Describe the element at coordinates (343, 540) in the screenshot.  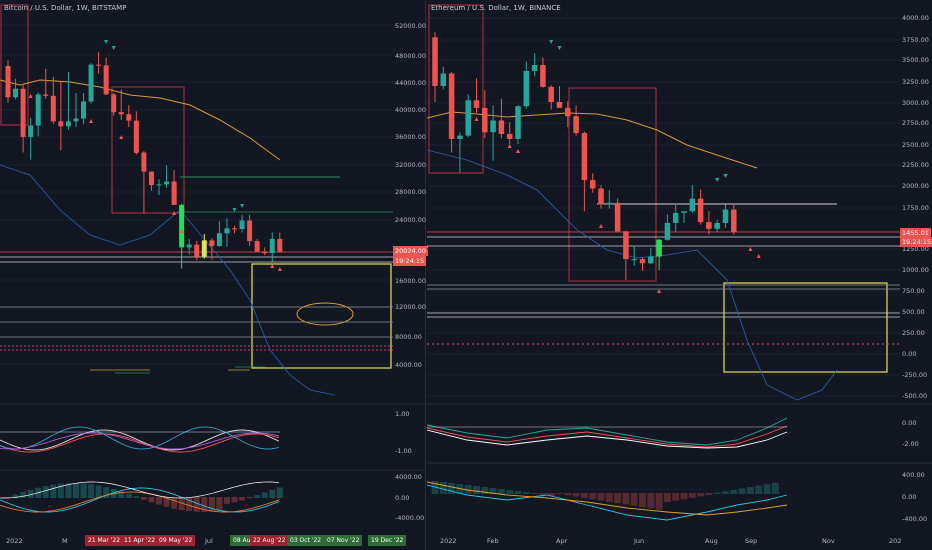
I see `date-highlight: 07 Nov '22` at that location.